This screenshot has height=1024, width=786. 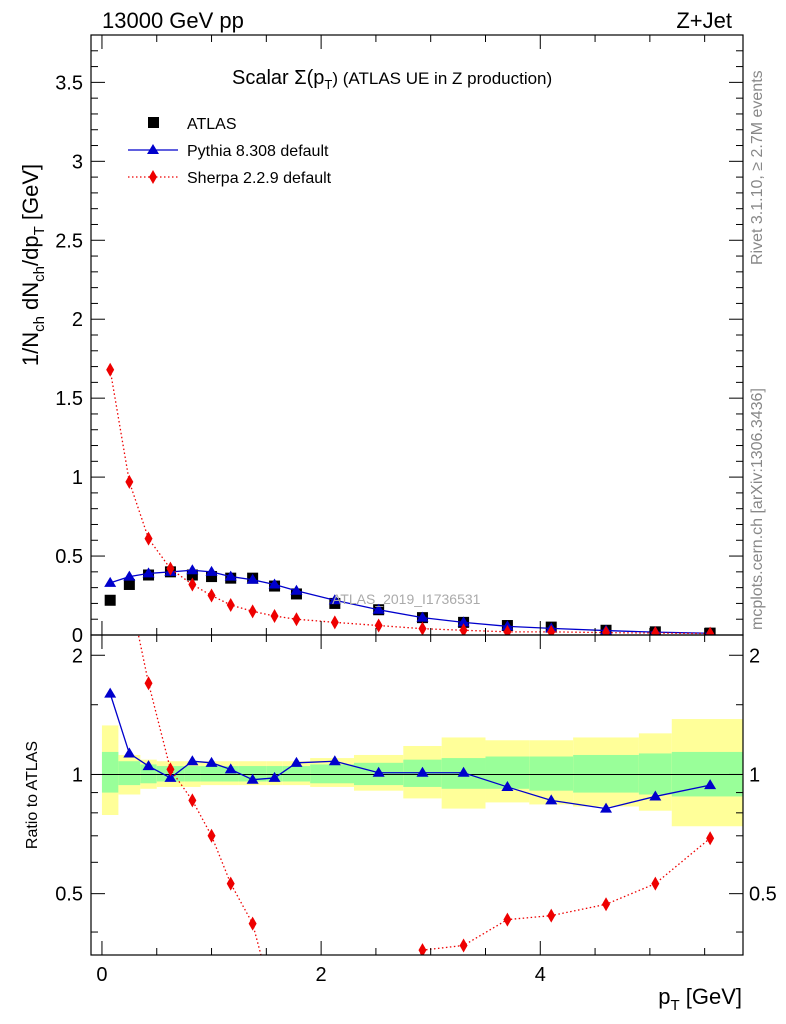 I want to click on main-ylabel: 1/Nch dNch/dpT [GeV], so click(x=33, y=265).